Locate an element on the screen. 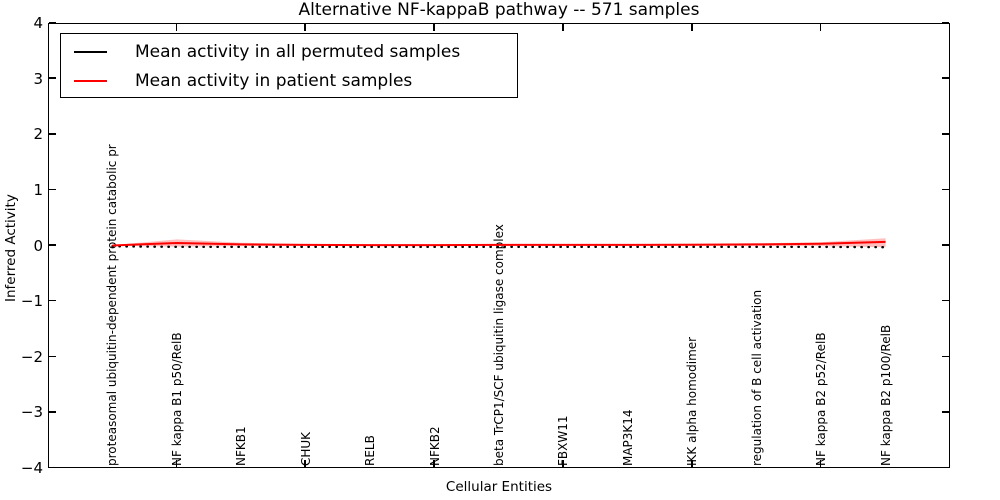 This screenshot has height=500, width=1000. y-tick-label: 4 is located at coordinates (38, 23).